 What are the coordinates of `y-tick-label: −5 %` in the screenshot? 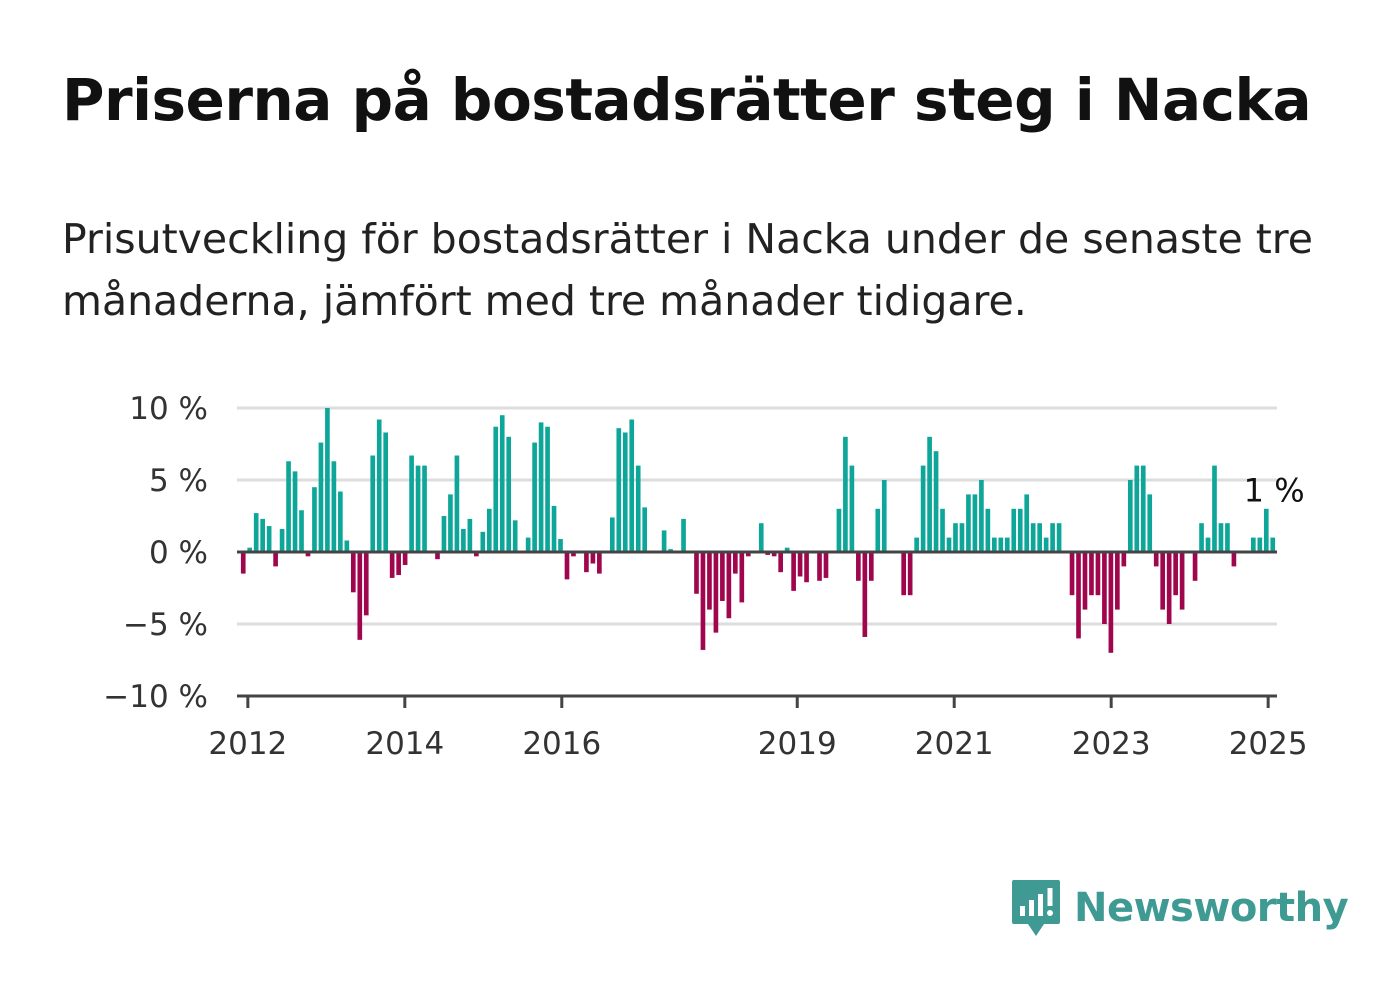 It's located at (165, 625).